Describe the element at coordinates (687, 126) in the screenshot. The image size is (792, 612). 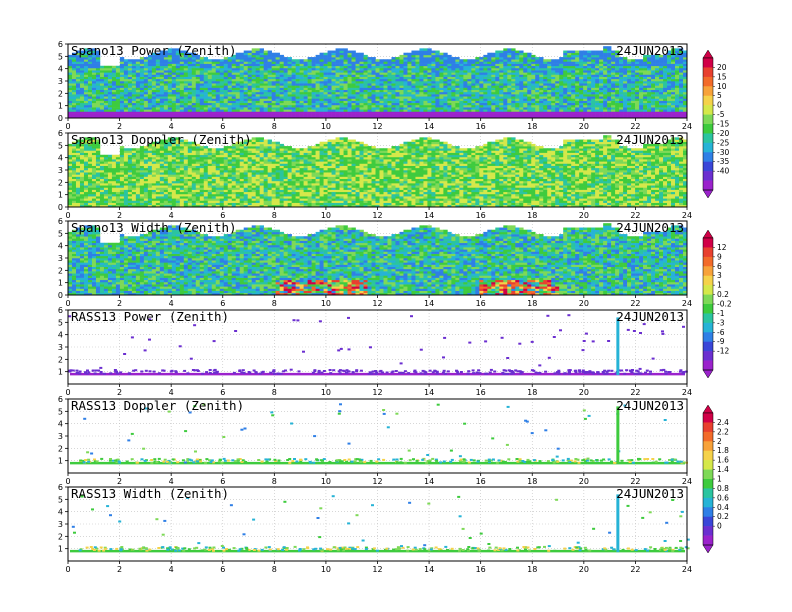
I see `x-tick-label: 24` at that location.